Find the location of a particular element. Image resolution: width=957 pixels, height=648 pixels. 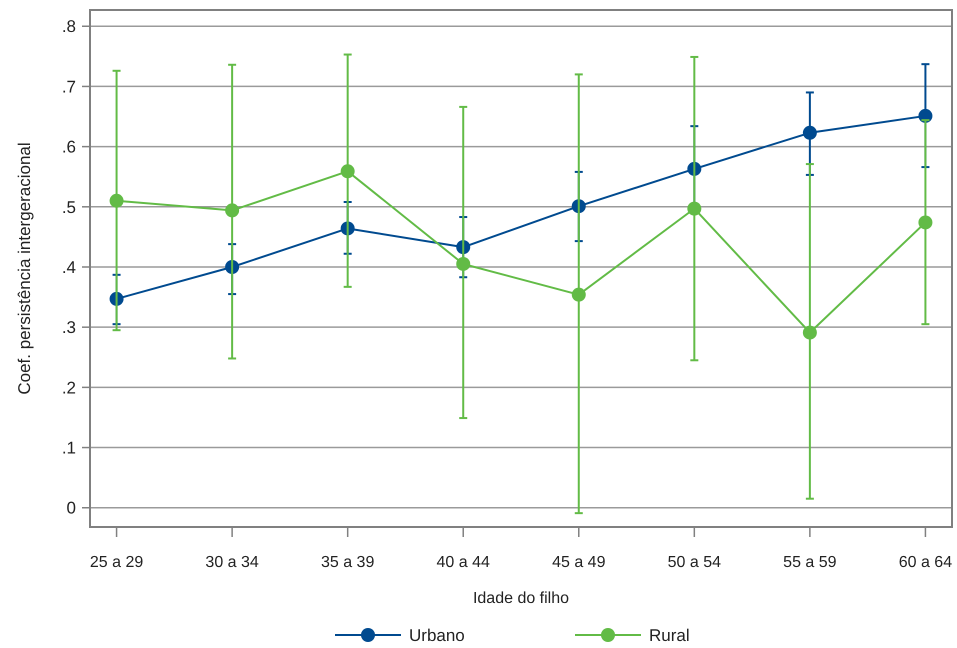

x-tick-label: 60 a 64 is located at coordinates (925, 562).